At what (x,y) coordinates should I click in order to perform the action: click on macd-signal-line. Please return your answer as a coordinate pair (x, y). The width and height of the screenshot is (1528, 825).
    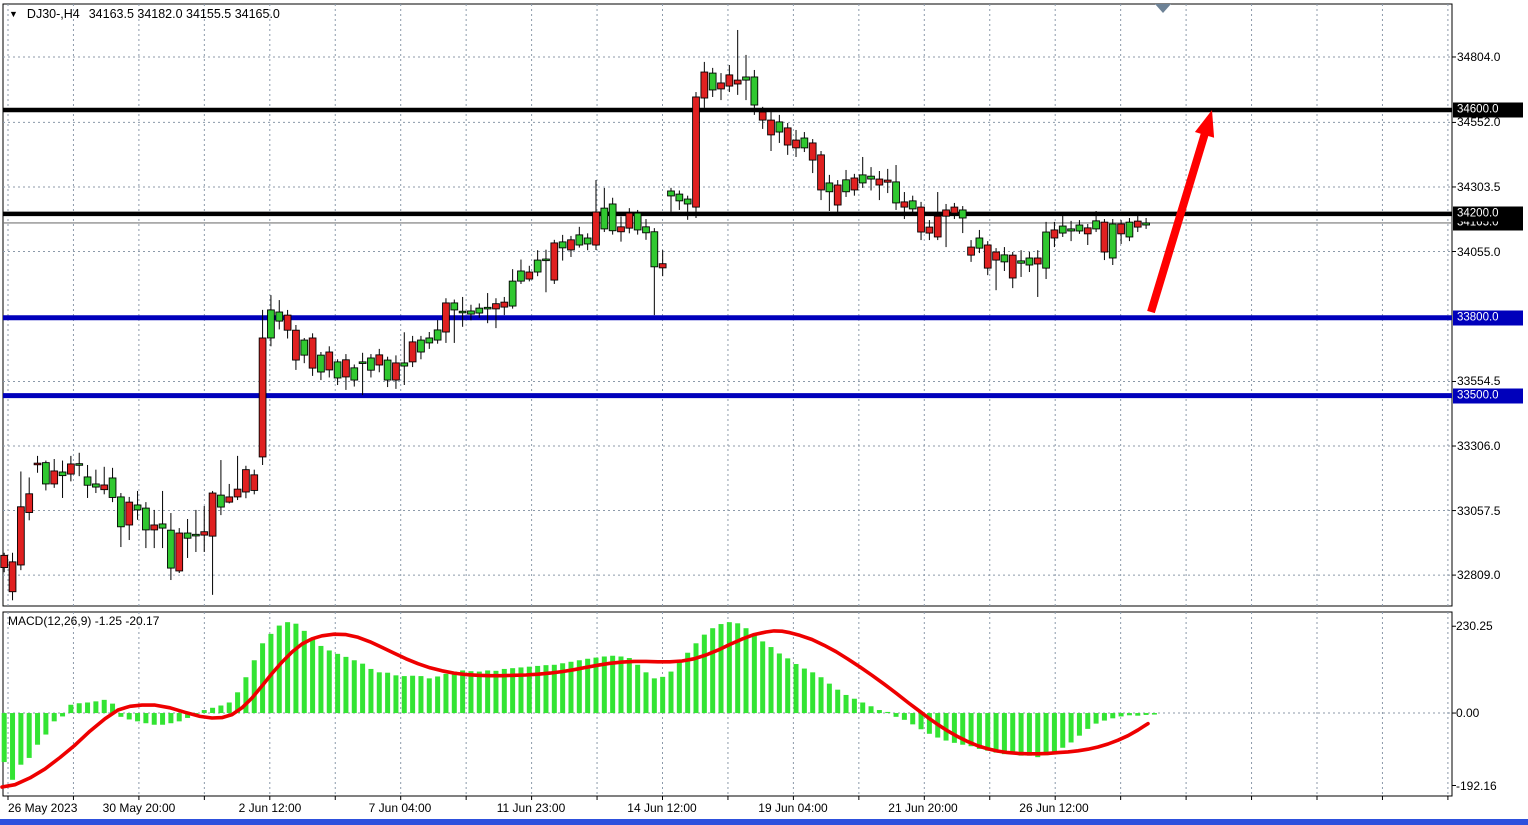
    Looking at the image, I should click on (575, 709).